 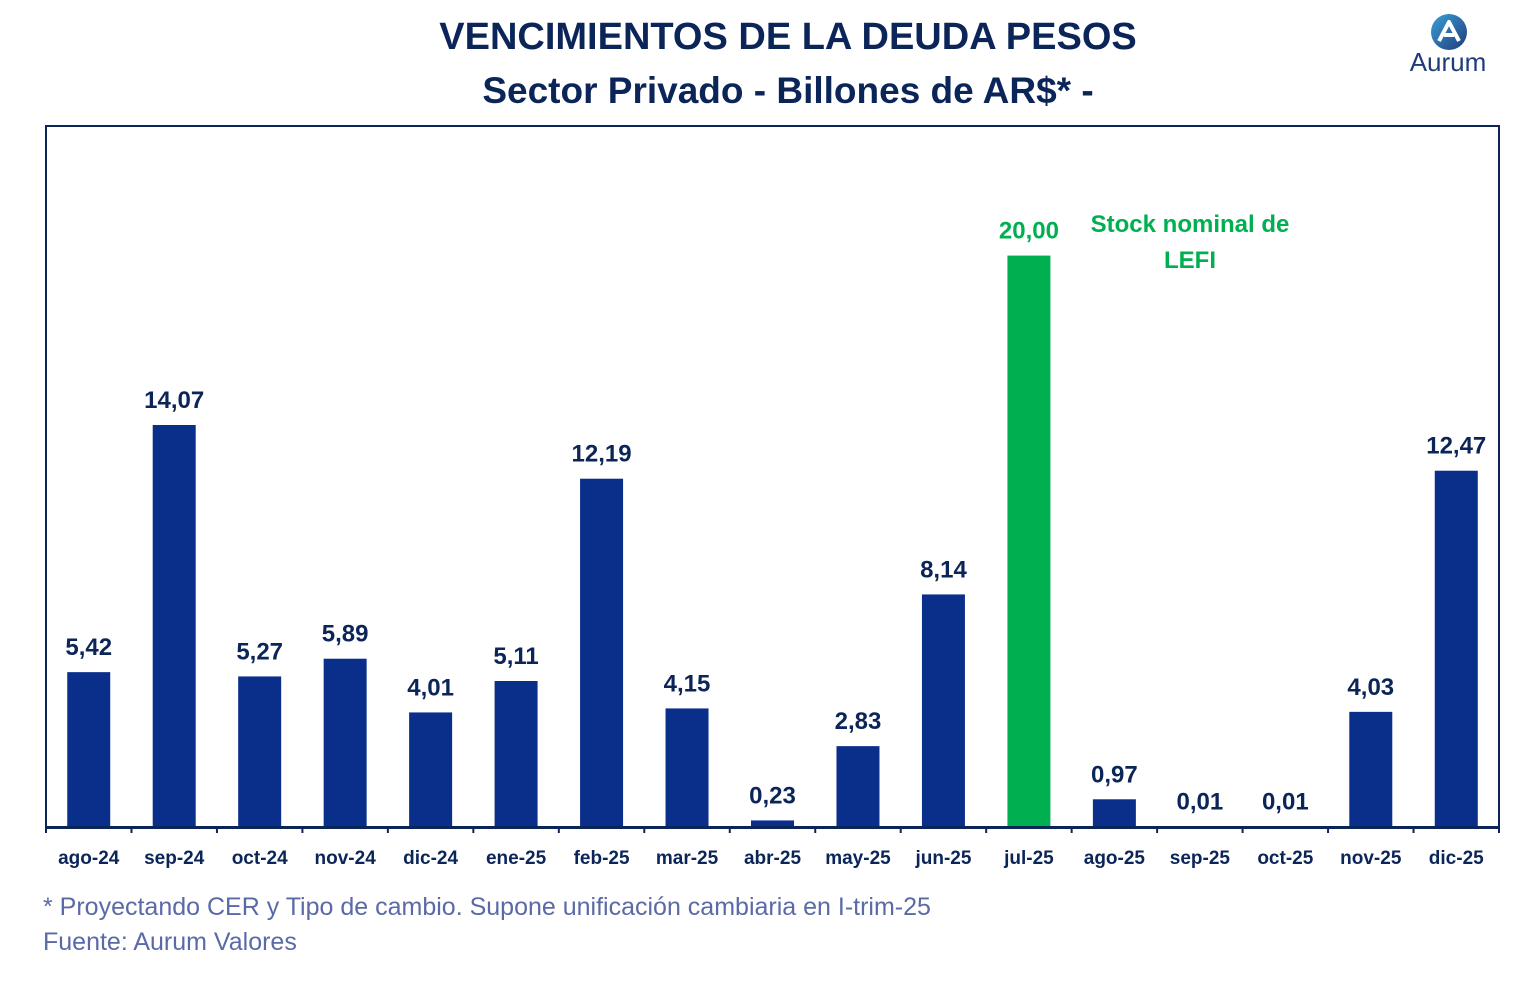 I want to click on category-label-ago-25: ago-25, so click(x=1115, y=858).